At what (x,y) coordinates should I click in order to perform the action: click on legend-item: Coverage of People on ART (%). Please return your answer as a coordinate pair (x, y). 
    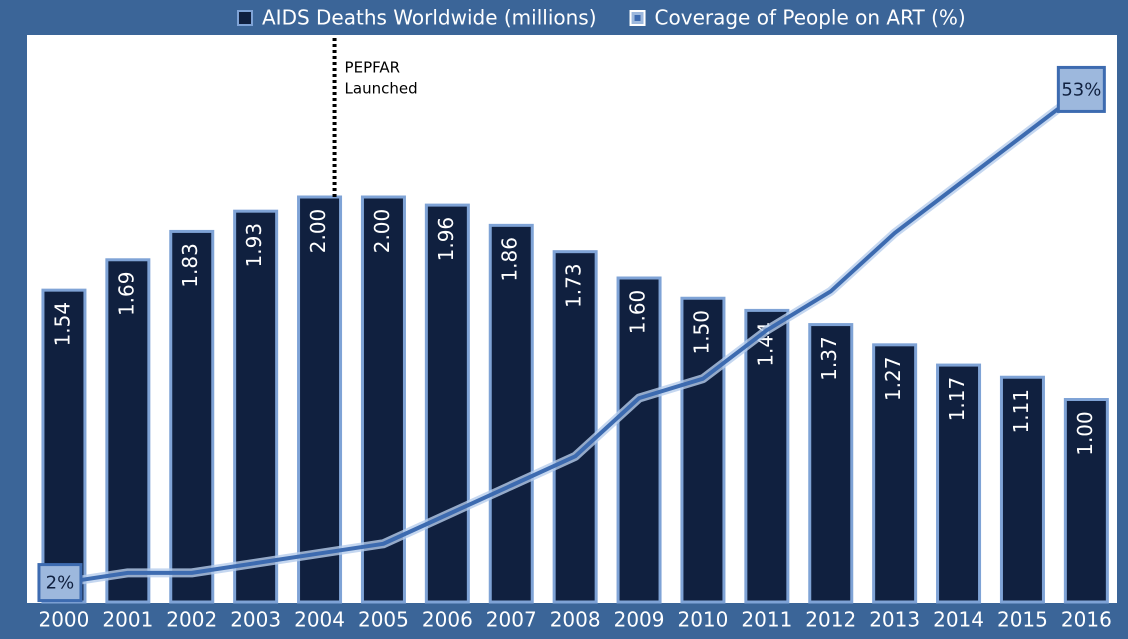
    Looking at the image, I should click on (797, 18).